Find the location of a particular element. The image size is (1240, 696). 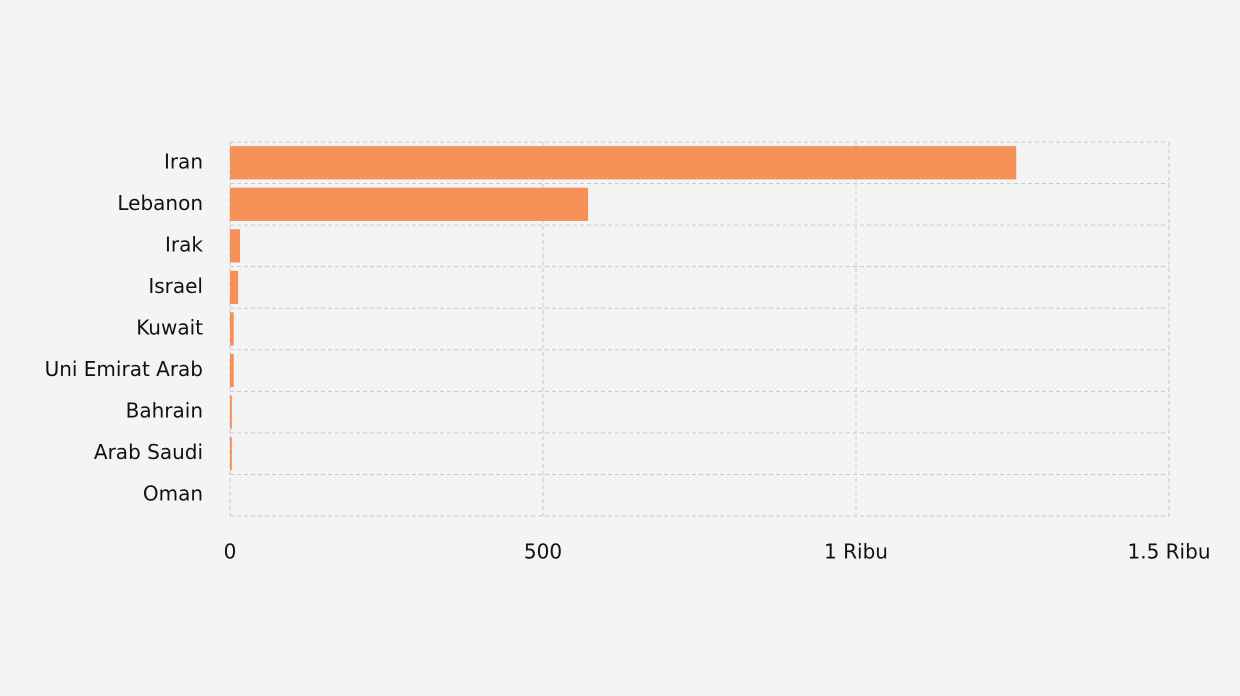

y-tick-label: Irak is located at coordinates (184, 244).